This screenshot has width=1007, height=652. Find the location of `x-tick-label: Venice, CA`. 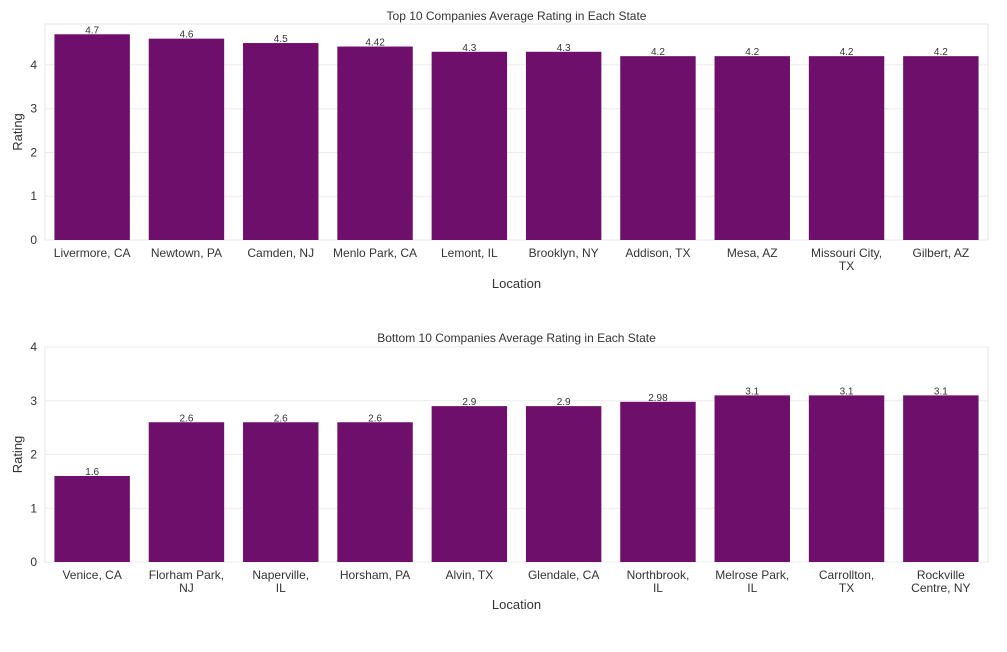

x-tick-label: Venice, CA is located at coordinates (91, 575).